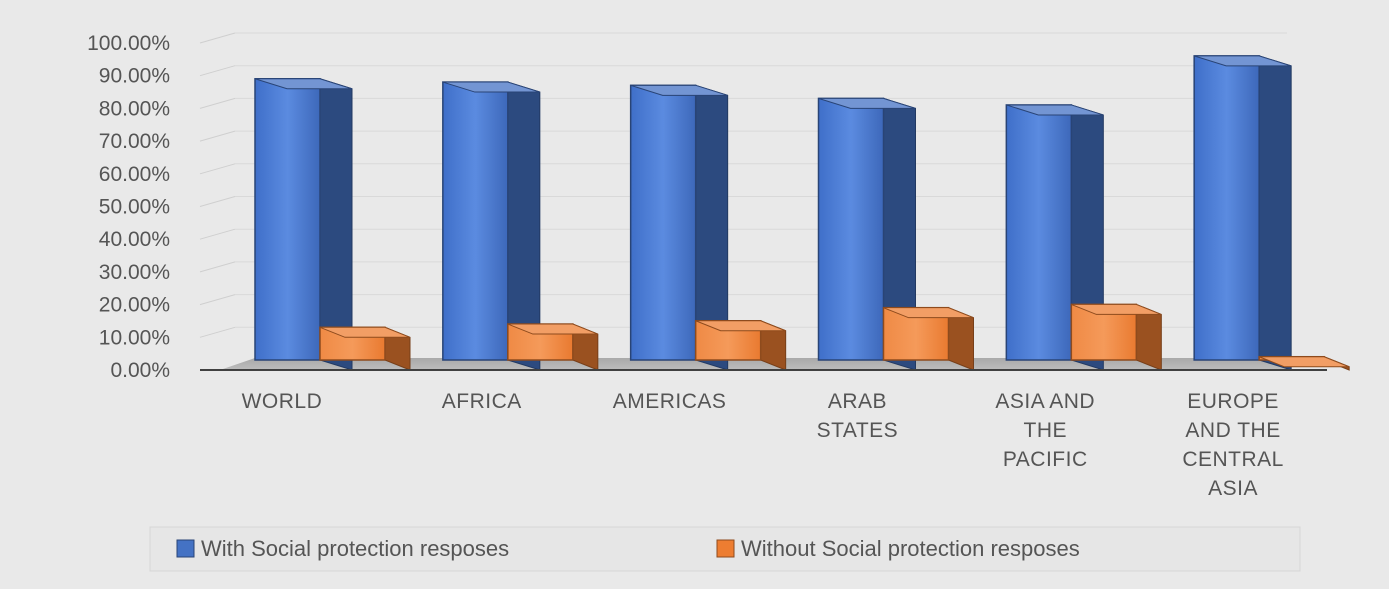  Describe the element at coordinates (1232, 430) in the screenshot. I see `x-category-label-line: AND THE` at that location.